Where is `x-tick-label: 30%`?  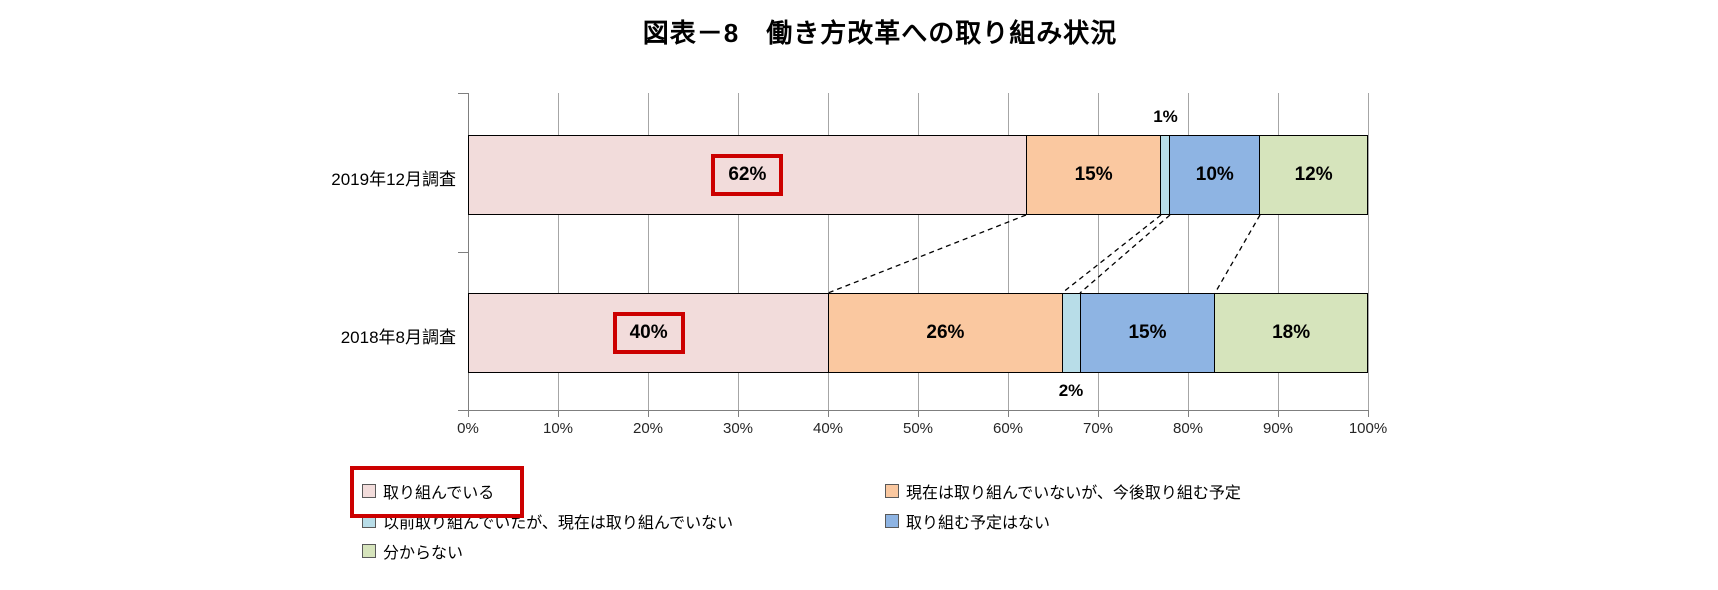
x-tick-label: 30% is located at coordinates (738, 428).